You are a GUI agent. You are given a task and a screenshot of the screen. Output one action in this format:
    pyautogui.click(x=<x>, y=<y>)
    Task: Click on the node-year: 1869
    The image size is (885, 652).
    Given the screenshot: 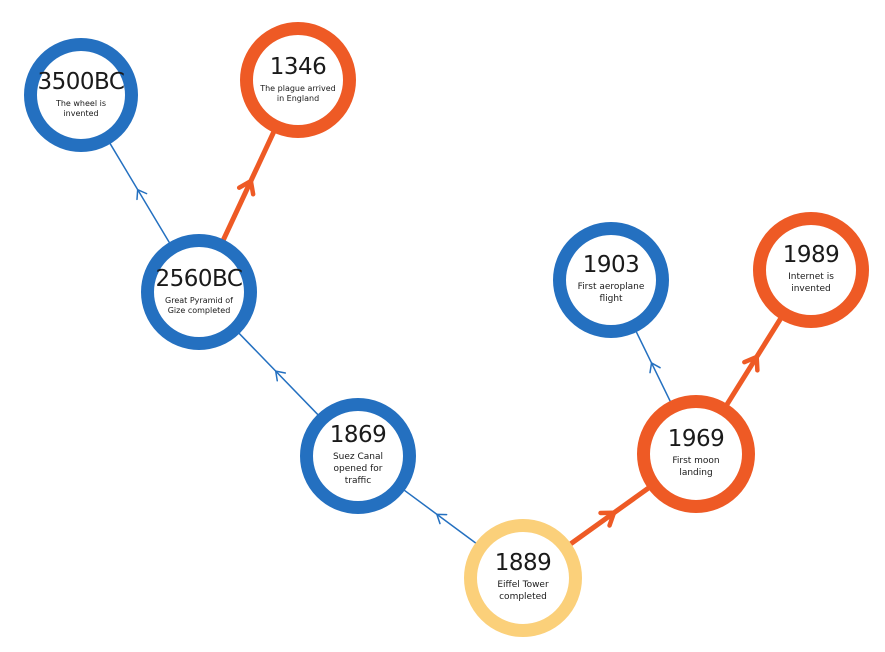 What is the action you would take?
    pyautogui.click(x=358, y=435)
    